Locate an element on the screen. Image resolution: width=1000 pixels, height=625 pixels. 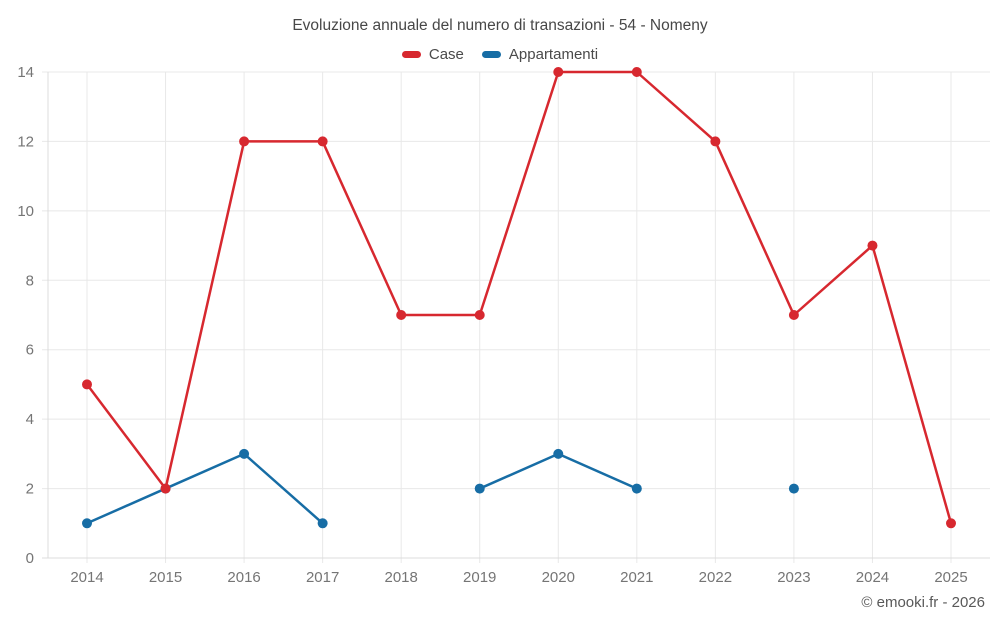
x-tick-label: 2025 is located at coordinates (950, 577).